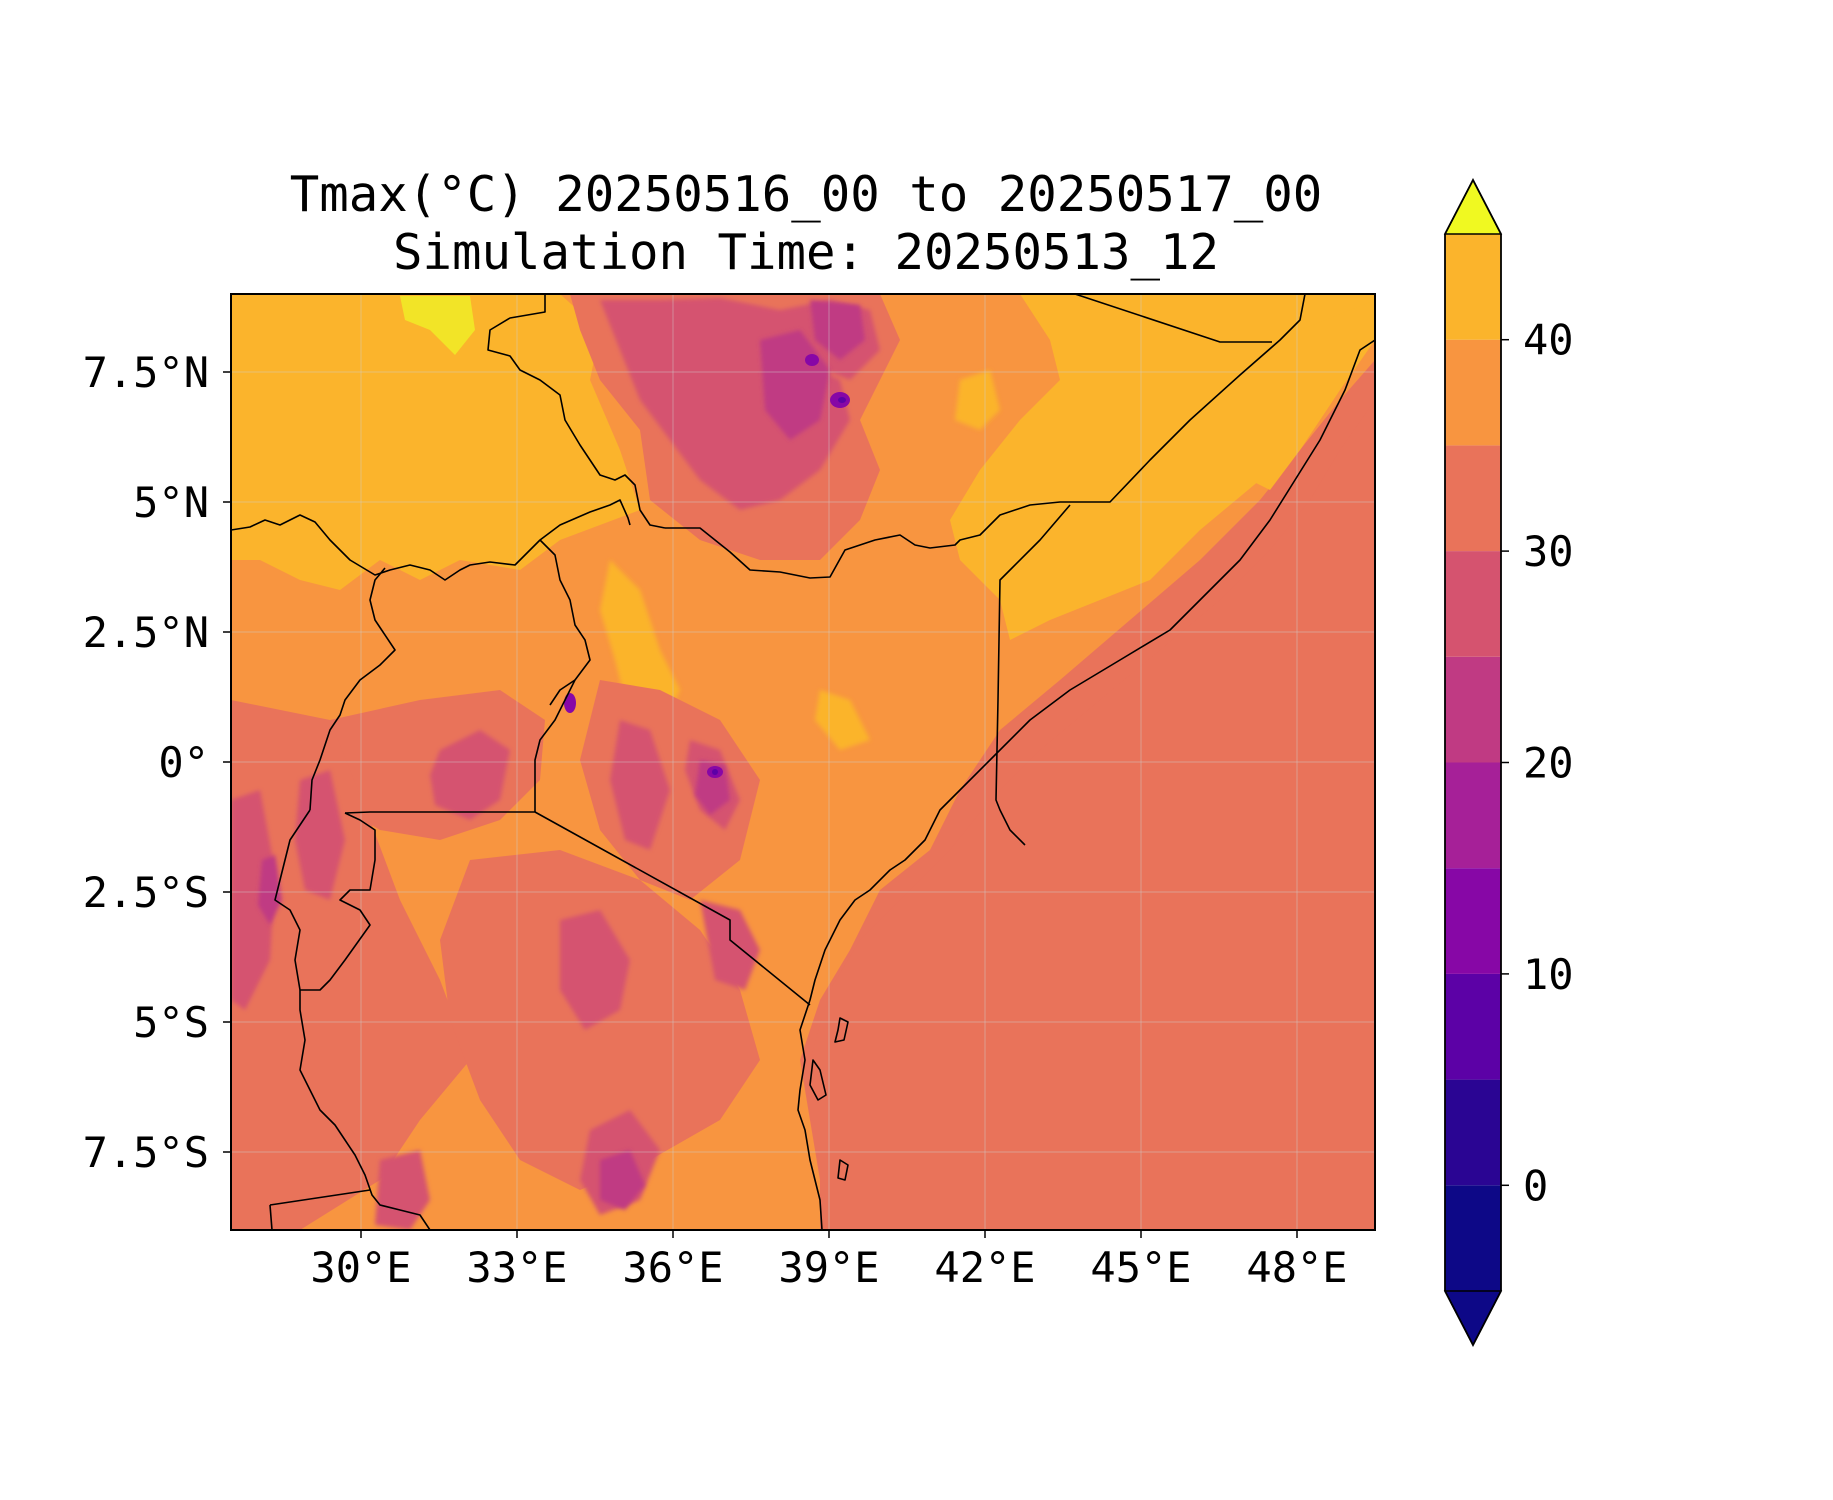  I want to click on temperature-field-hot-east, so click(1162, 467).